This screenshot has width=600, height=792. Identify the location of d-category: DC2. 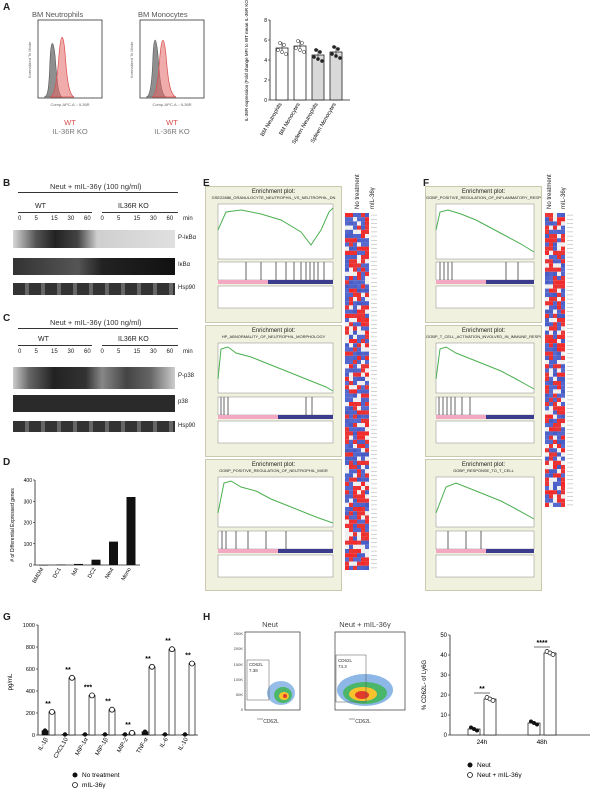
(92, 573).